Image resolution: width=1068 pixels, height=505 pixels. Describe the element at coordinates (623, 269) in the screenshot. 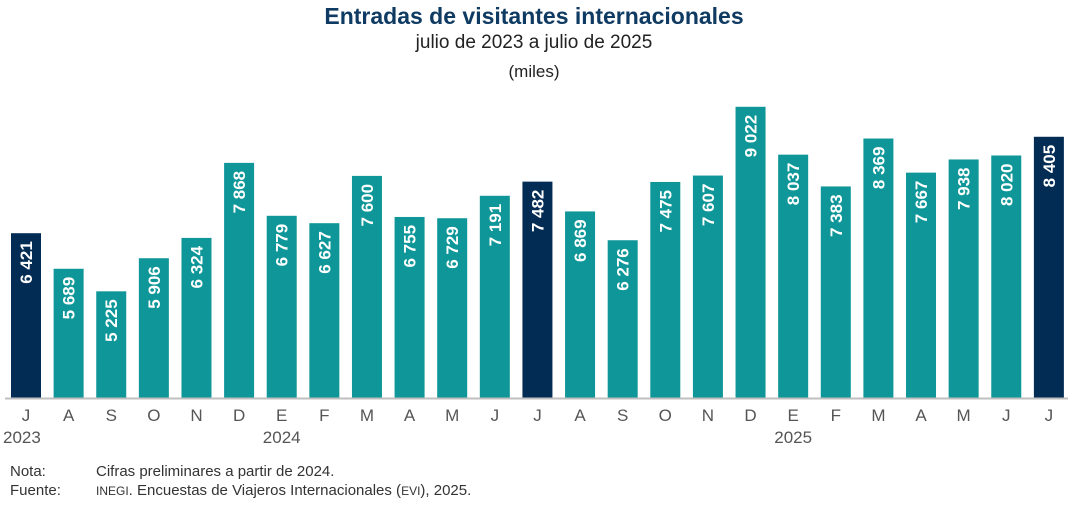

I see `bar-data-label: 6 276` at that location.